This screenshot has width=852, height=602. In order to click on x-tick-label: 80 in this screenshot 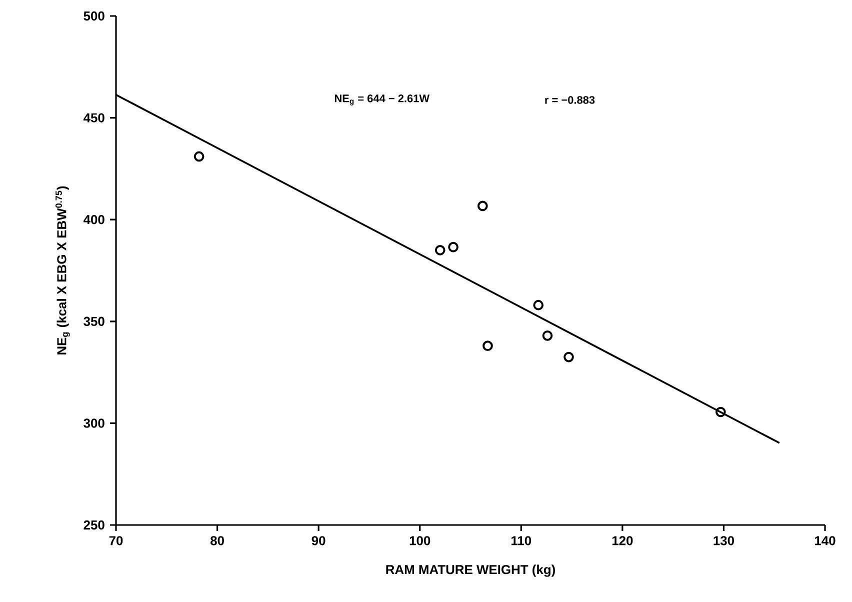, I will do `click(217, 541)`.